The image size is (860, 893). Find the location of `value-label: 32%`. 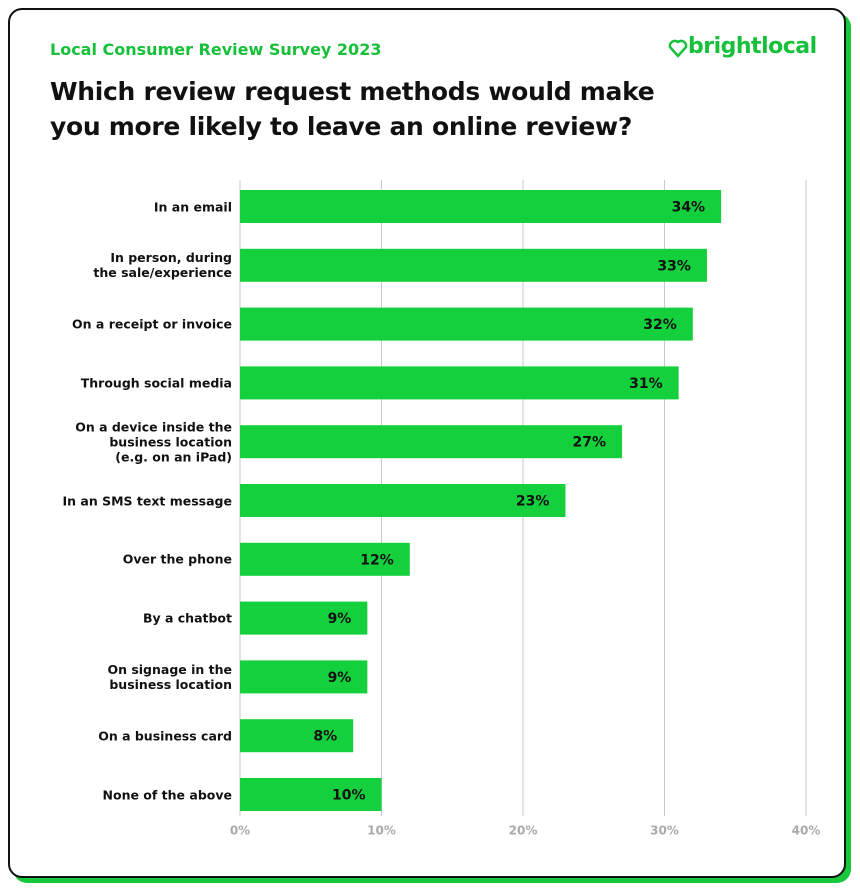

value-label: 32% is located at coordinates (660, 325).